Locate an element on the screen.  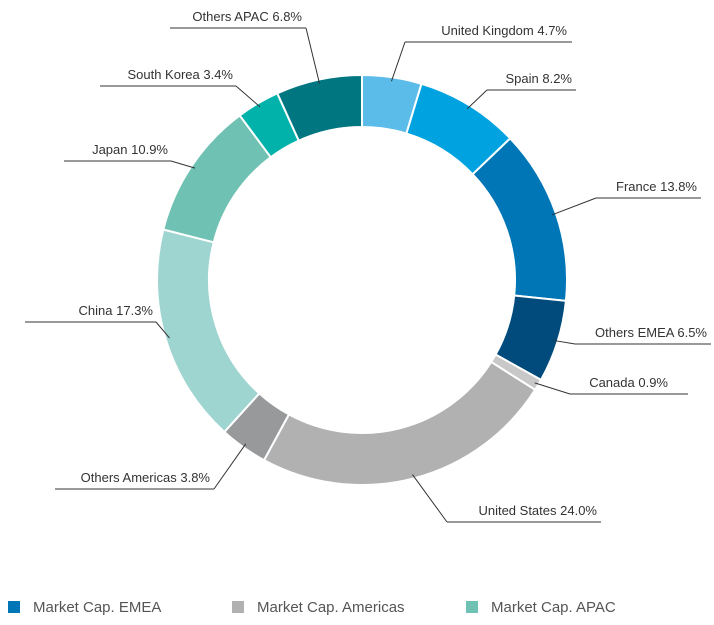
slice-value: 13.8% is located at coordinates (678, 186).